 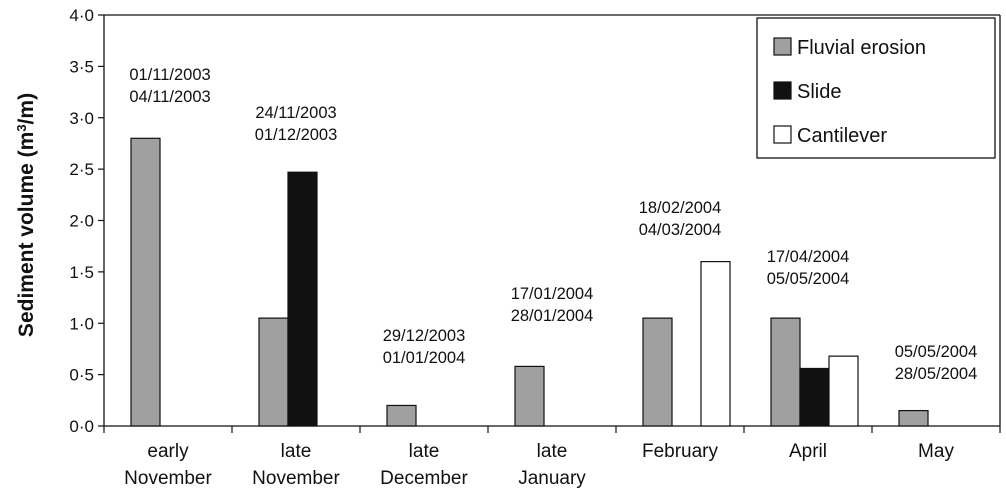 What do you see at coordinates (81, 272) in the screenshot?
I see `y-tick-label: 1·5` at bounding box center [81, 272].